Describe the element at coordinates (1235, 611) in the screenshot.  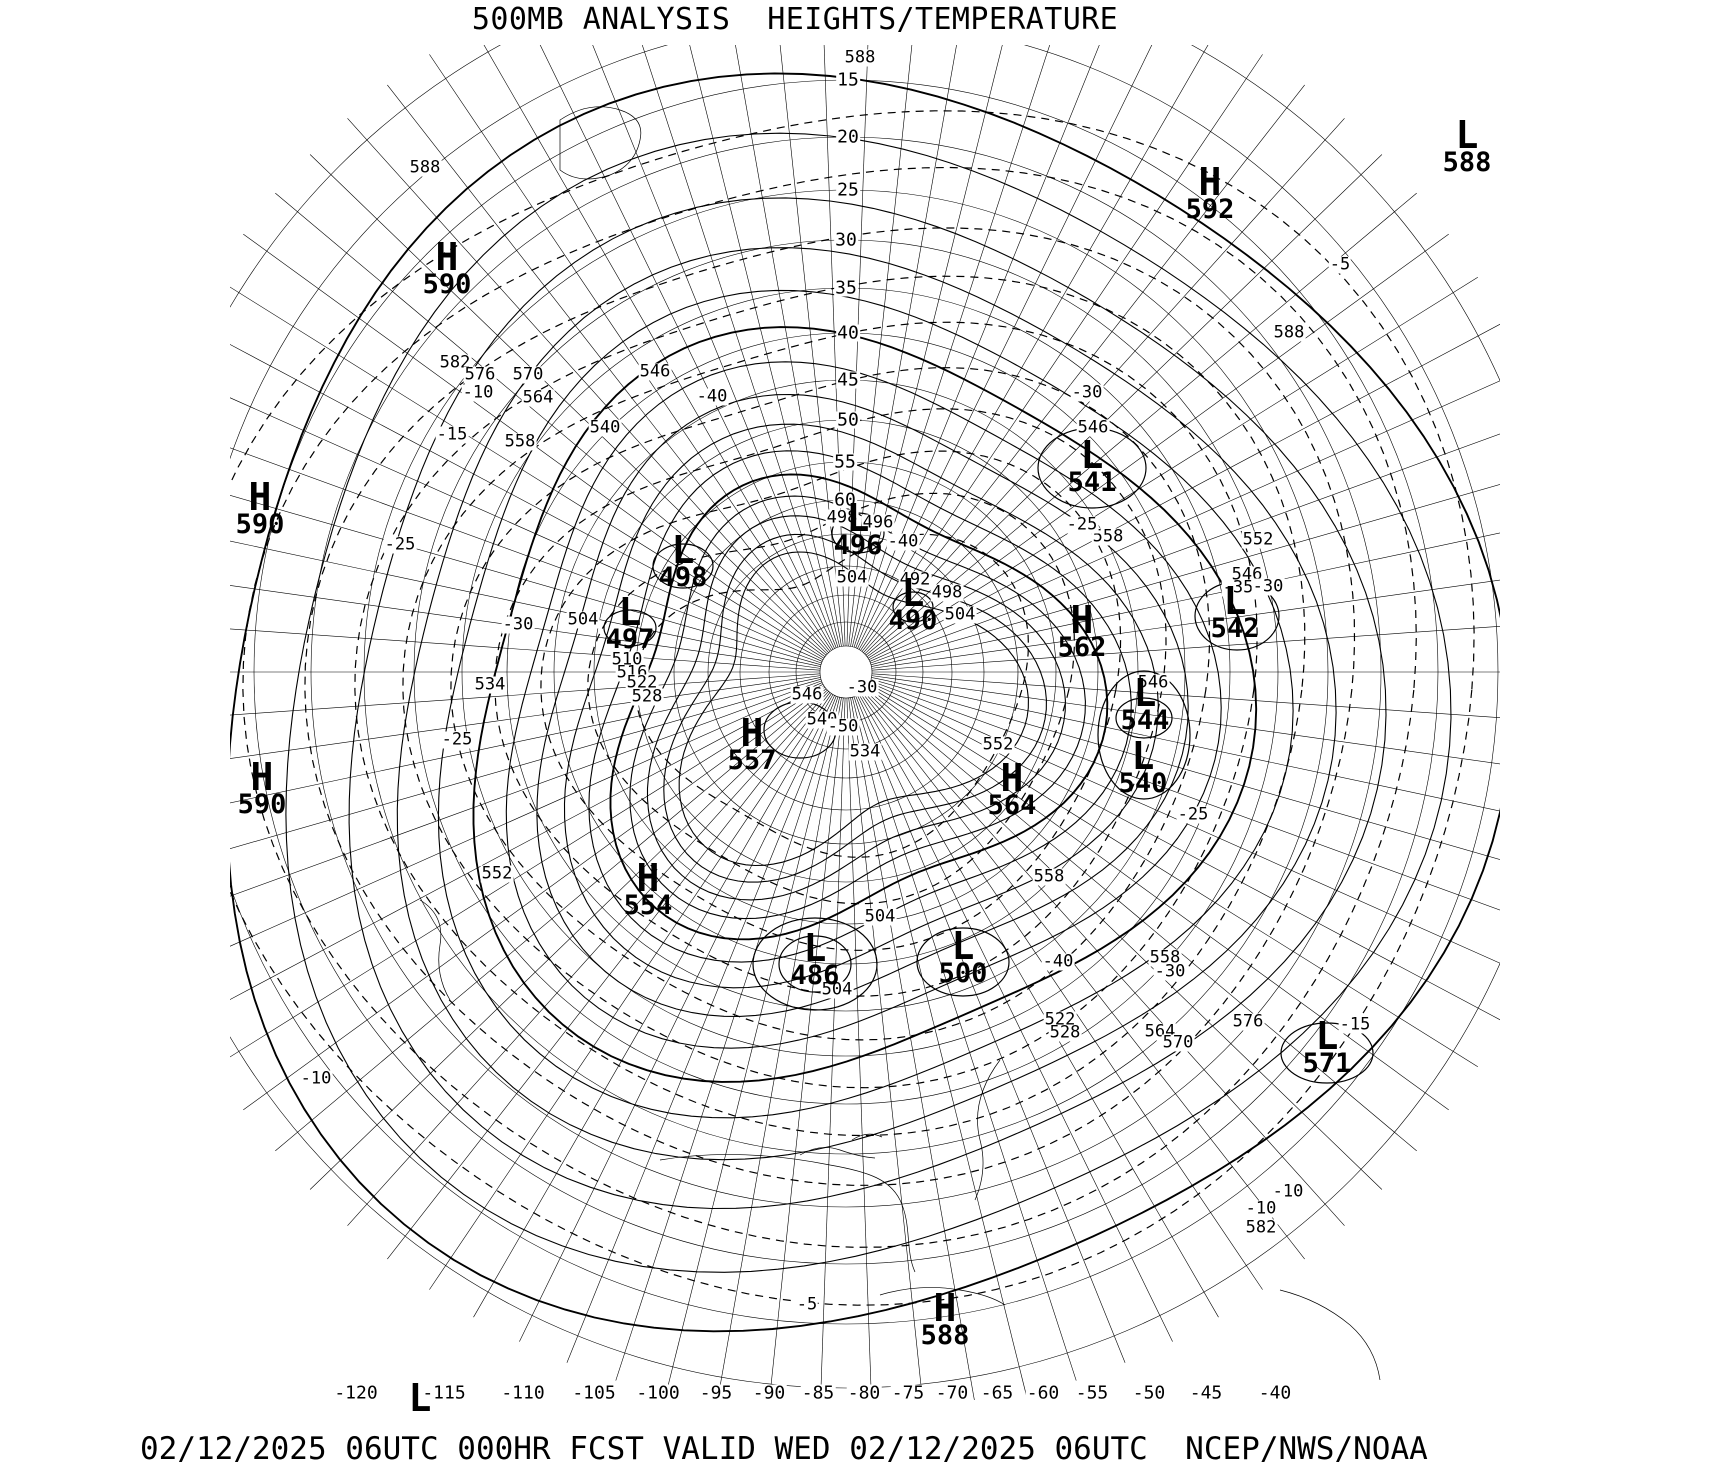
I see `low-pressure-center: L 542` at that location.